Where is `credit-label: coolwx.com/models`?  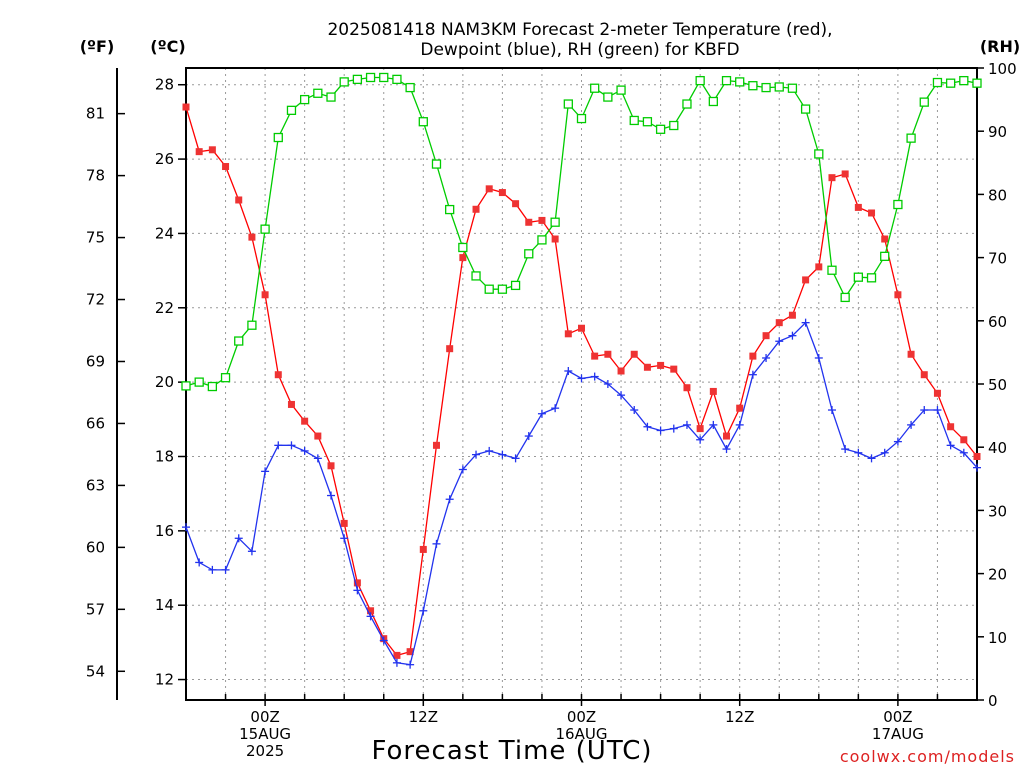
credit-label: coolwx.com/models is located at coordinates (927, 756).